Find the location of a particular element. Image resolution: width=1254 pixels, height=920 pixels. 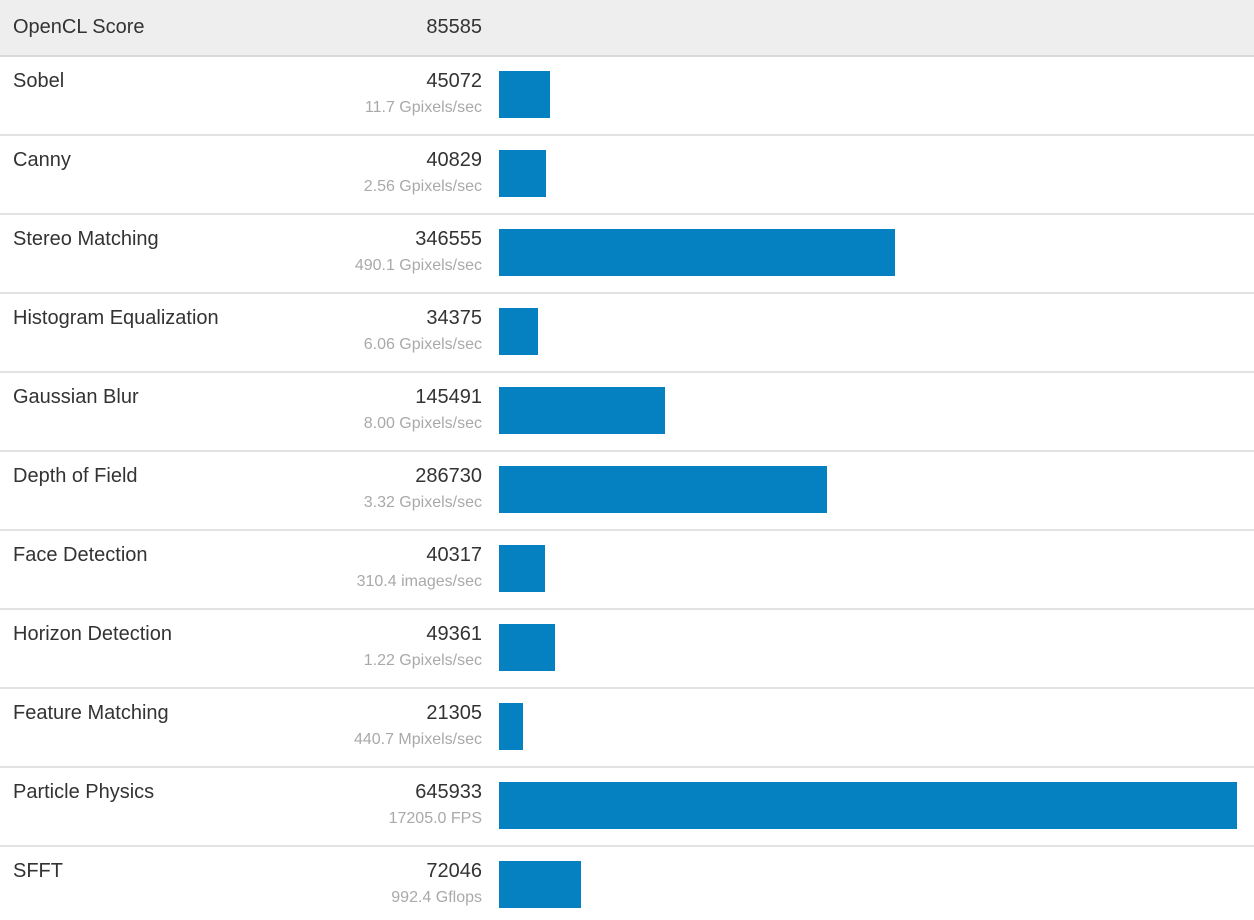

benchmark-name: Stereo Matching is located at coordinates (86, 239).